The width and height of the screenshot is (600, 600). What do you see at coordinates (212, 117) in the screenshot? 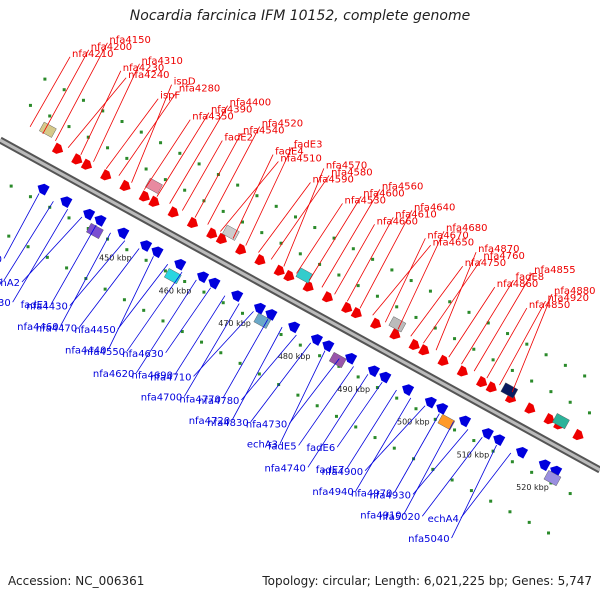
I see `forward-gene-label: nfa4350` at bounding box center [212, 117].